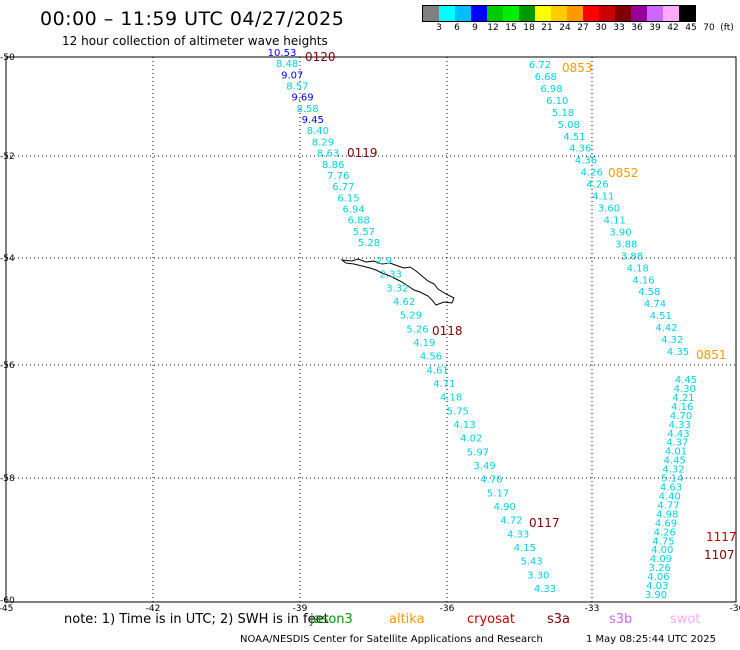  Describe the element at coordinates (637, 28) in the screenshot. I see `colorbar-label: 36` at that location.